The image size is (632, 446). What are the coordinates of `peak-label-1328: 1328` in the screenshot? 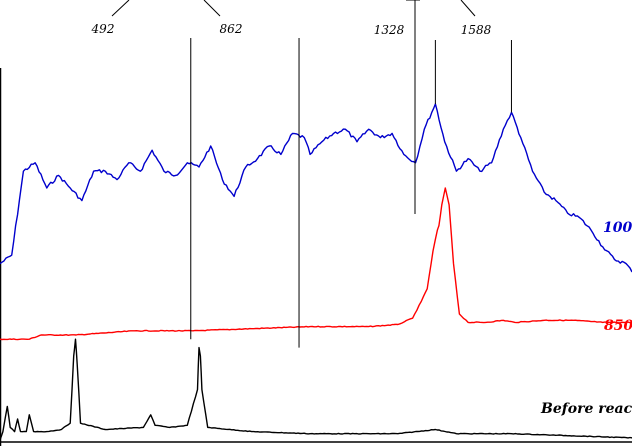 It's located at (389, 30).